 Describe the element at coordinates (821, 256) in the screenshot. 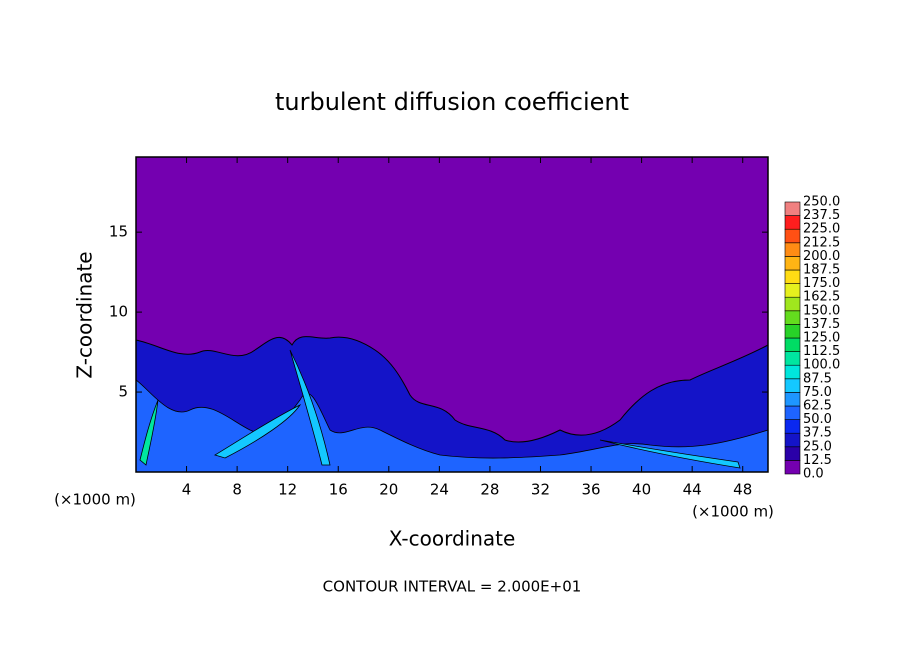

I see `colorbar-label: 200.0` at that location.